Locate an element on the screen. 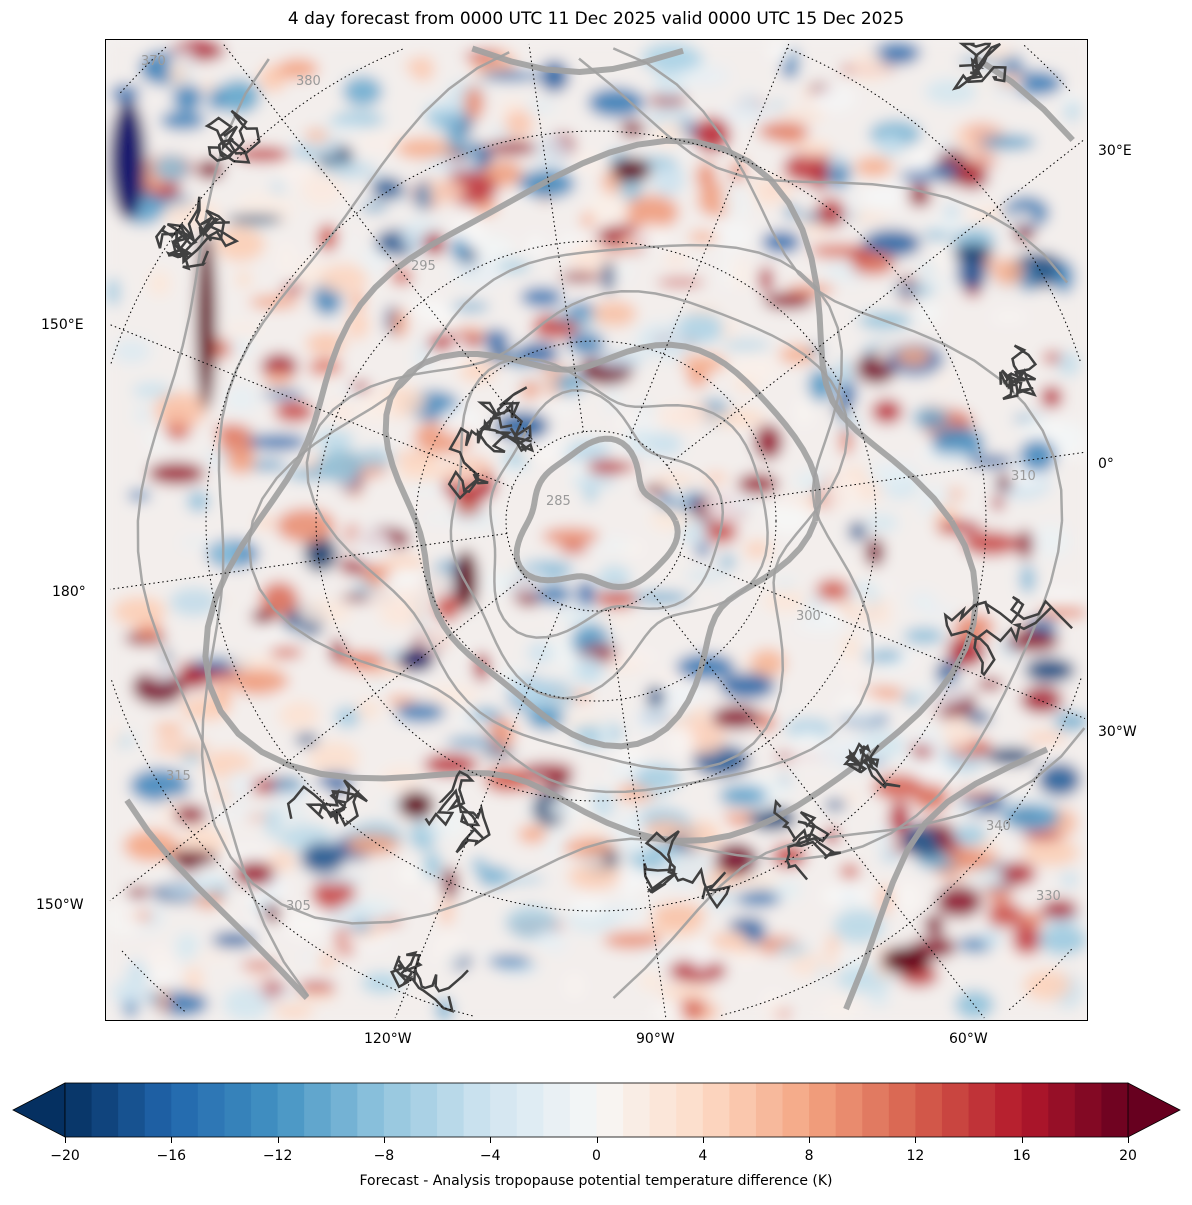  colorbar-extend-high is located at coordinates (1154, 1110).